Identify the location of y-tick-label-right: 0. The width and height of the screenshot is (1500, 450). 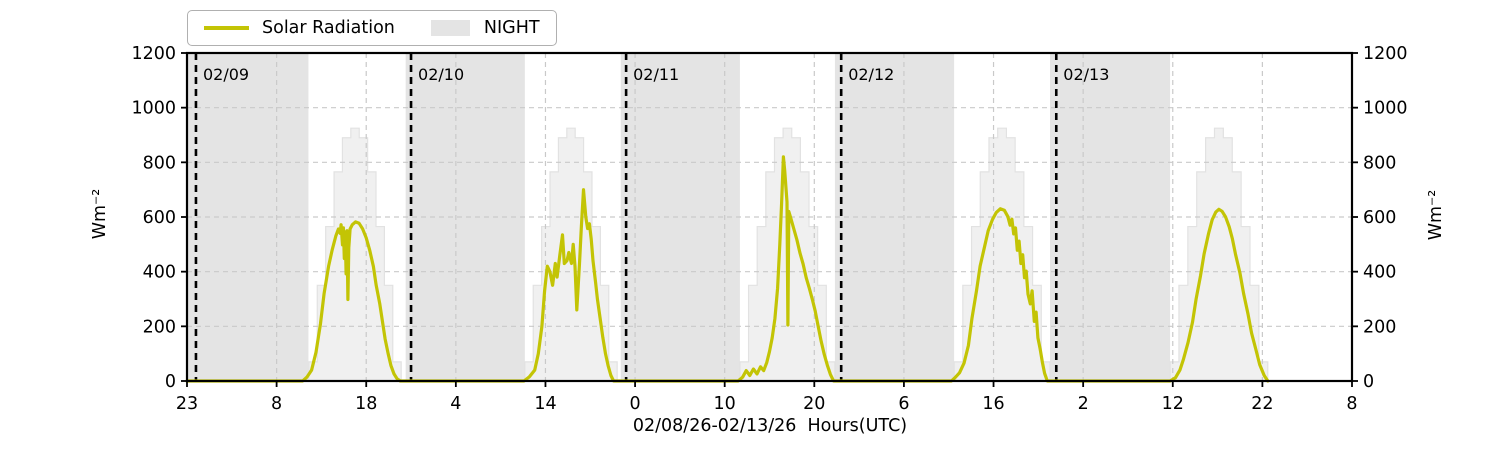
(1368, 382).